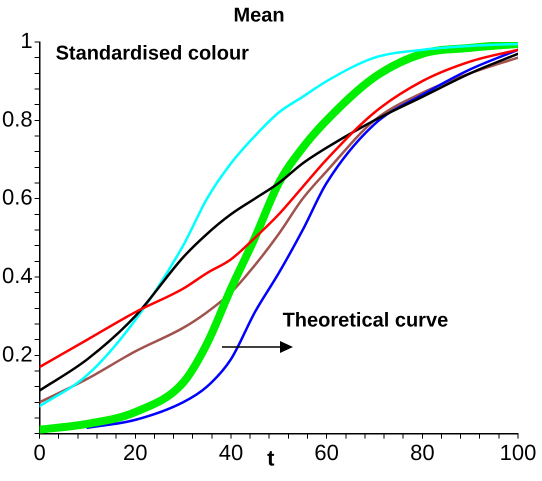  What do you see at coordinates (259, 15) in the screenshot?
I see `chart-title: Mean` at bounding box center [259, 15].